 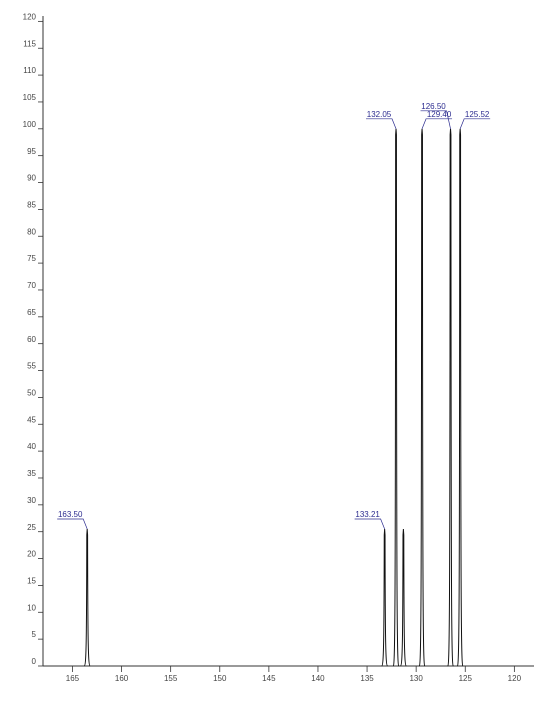 What do you see at coordinates (31, 178) in the screenshot?
I see `y-tick-label: 90` at bounding box center [31, 178].